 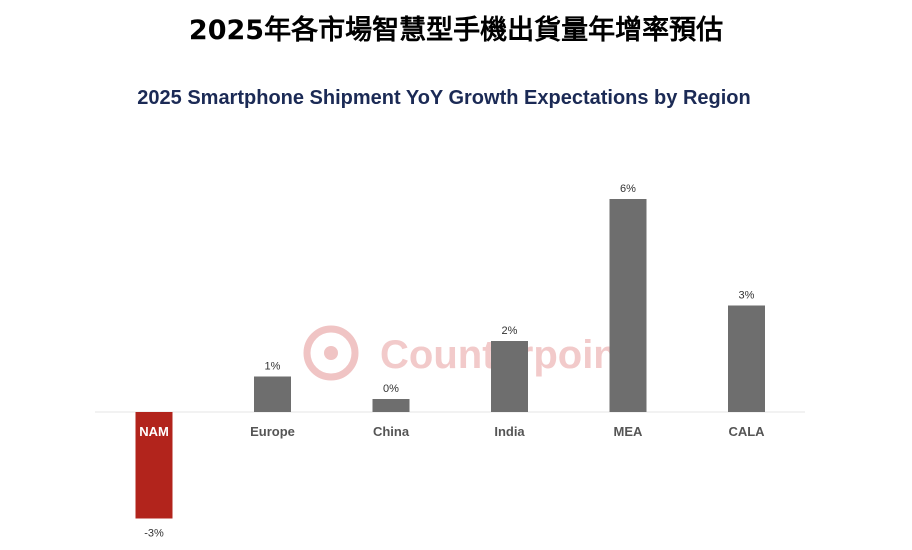 I want to click on bar-nam, so click(x=154, y=465).